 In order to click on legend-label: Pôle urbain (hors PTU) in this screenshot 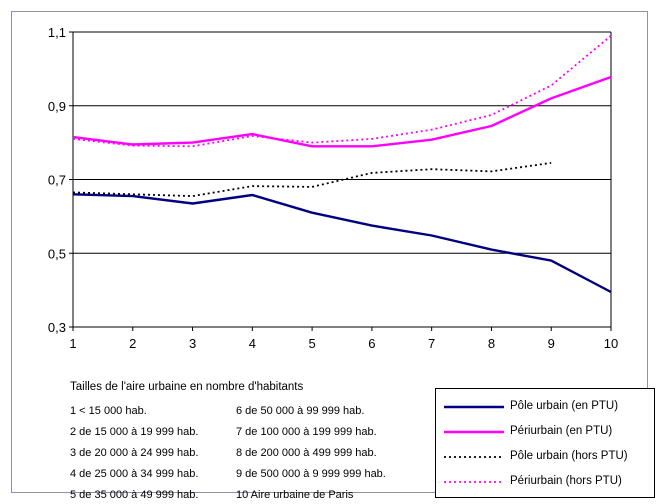, I will do `click(569, 456)`.